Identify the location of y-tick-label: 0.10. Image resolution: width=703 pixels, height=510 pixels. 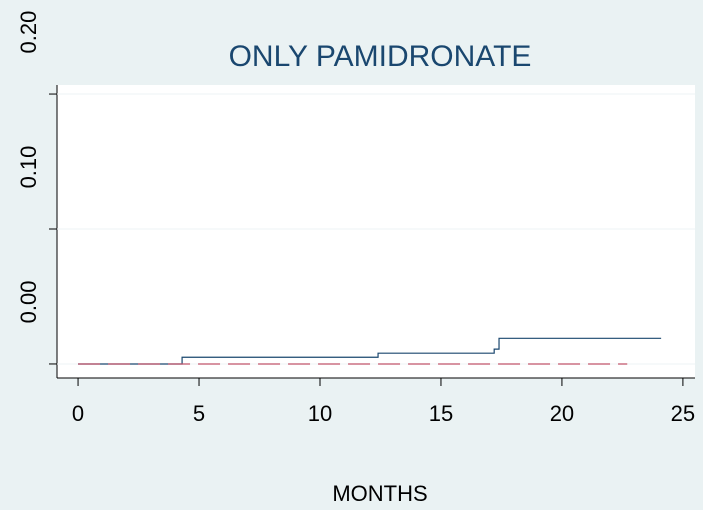
(28, 167).